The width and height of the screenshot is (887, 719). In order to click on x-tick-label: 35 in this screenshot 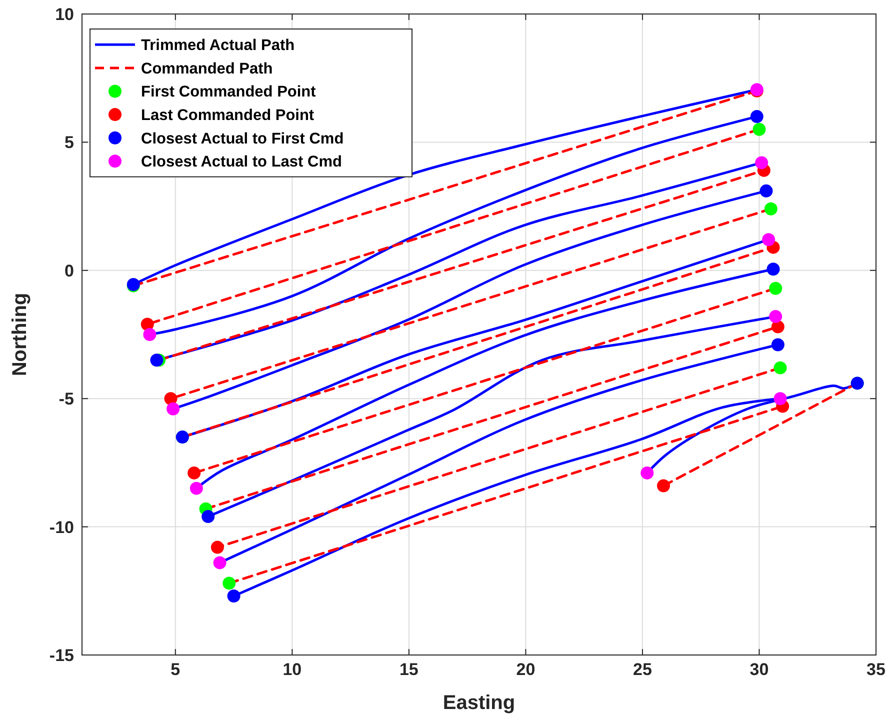, I will do `click(876, 669)`.